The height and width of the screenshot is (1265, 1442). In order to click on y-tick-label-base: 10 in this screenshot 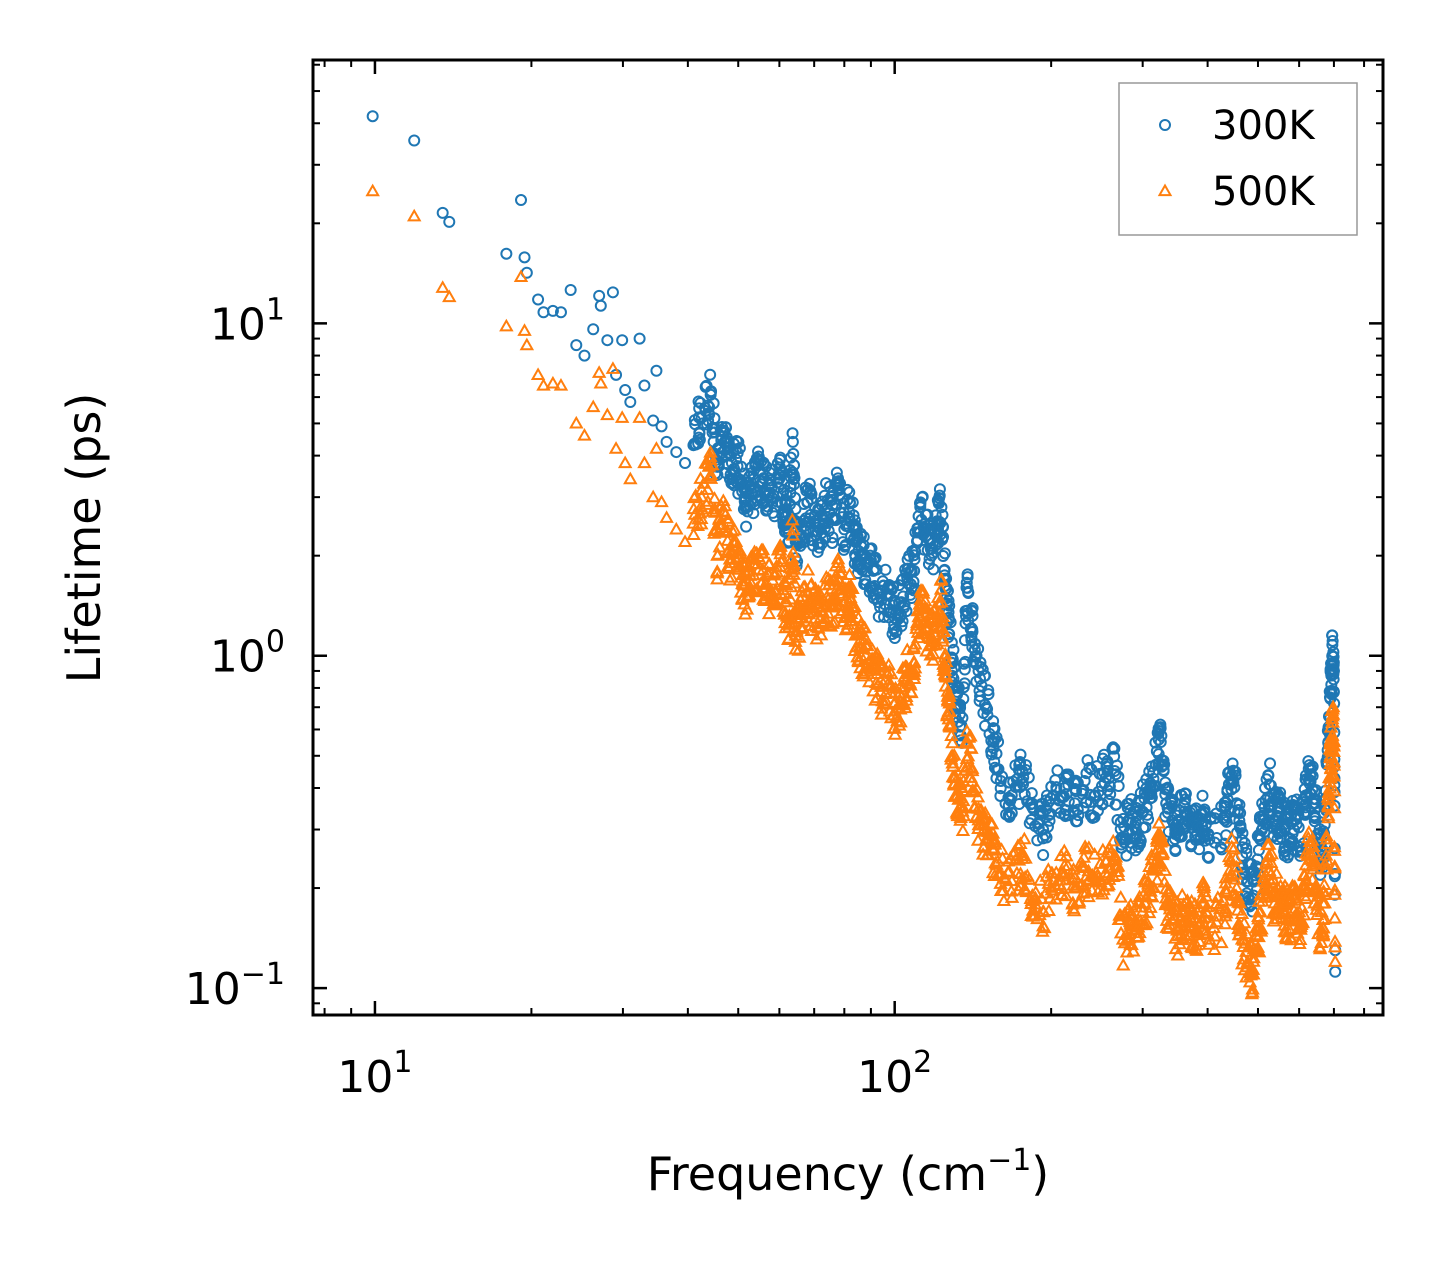, I will do `click(213, 989)`.